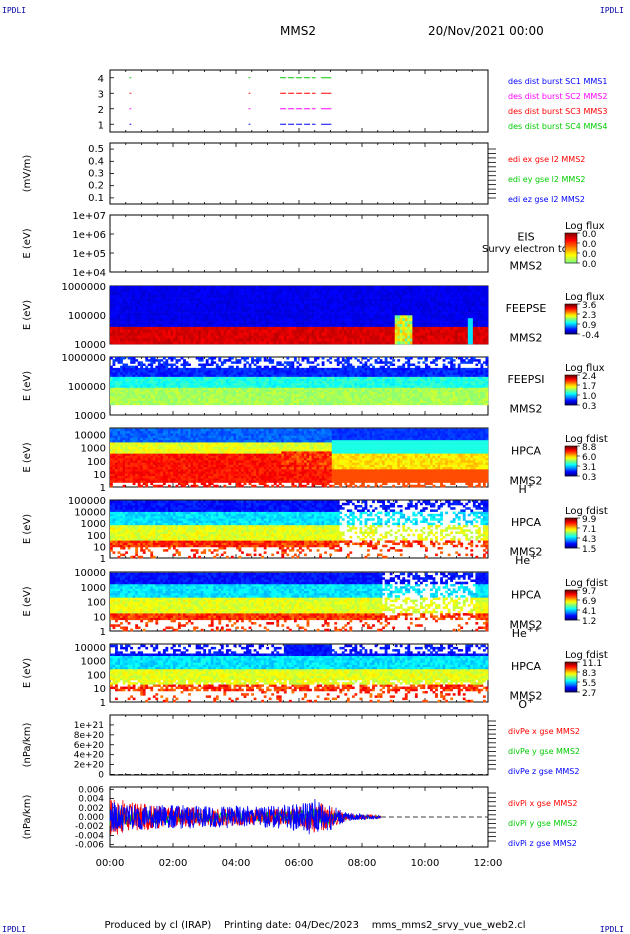 The height and width of the screenshot is (934, 630). Describe the element at coordinates (362, 863) in the screenshot. I see `time-tick-label: 08:00` at that location.